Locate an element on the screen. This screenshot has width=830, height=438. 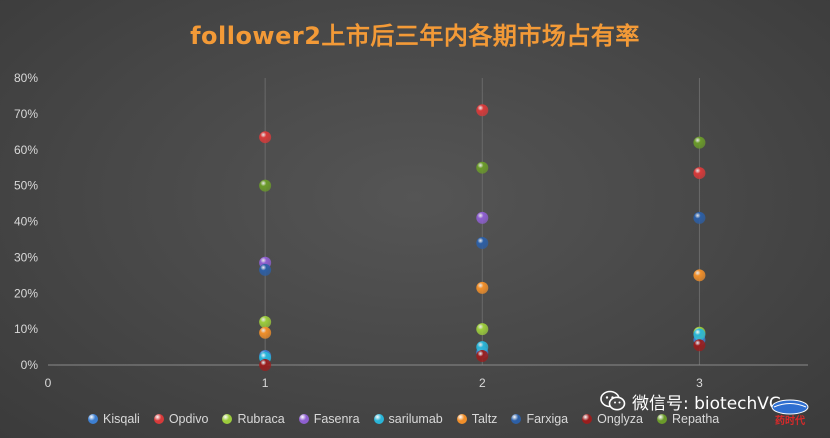
legend-item-kisqali: Kisqali is located at coordinates (114, 419).